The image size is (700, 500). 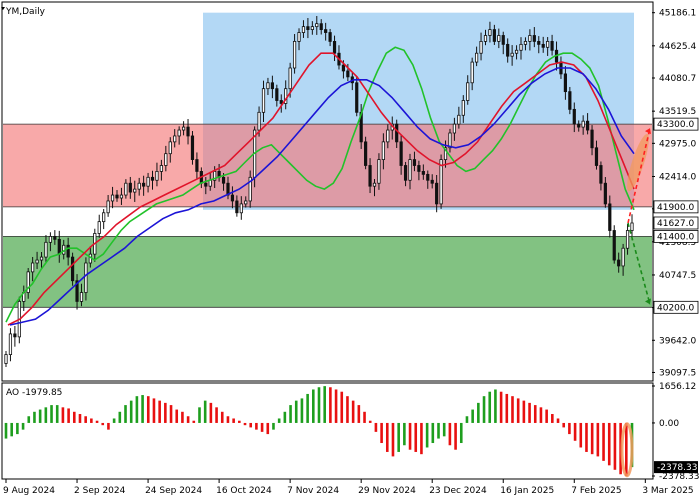 I want to click on price-tick-label: 39097.5, so click(x=677, y=373).